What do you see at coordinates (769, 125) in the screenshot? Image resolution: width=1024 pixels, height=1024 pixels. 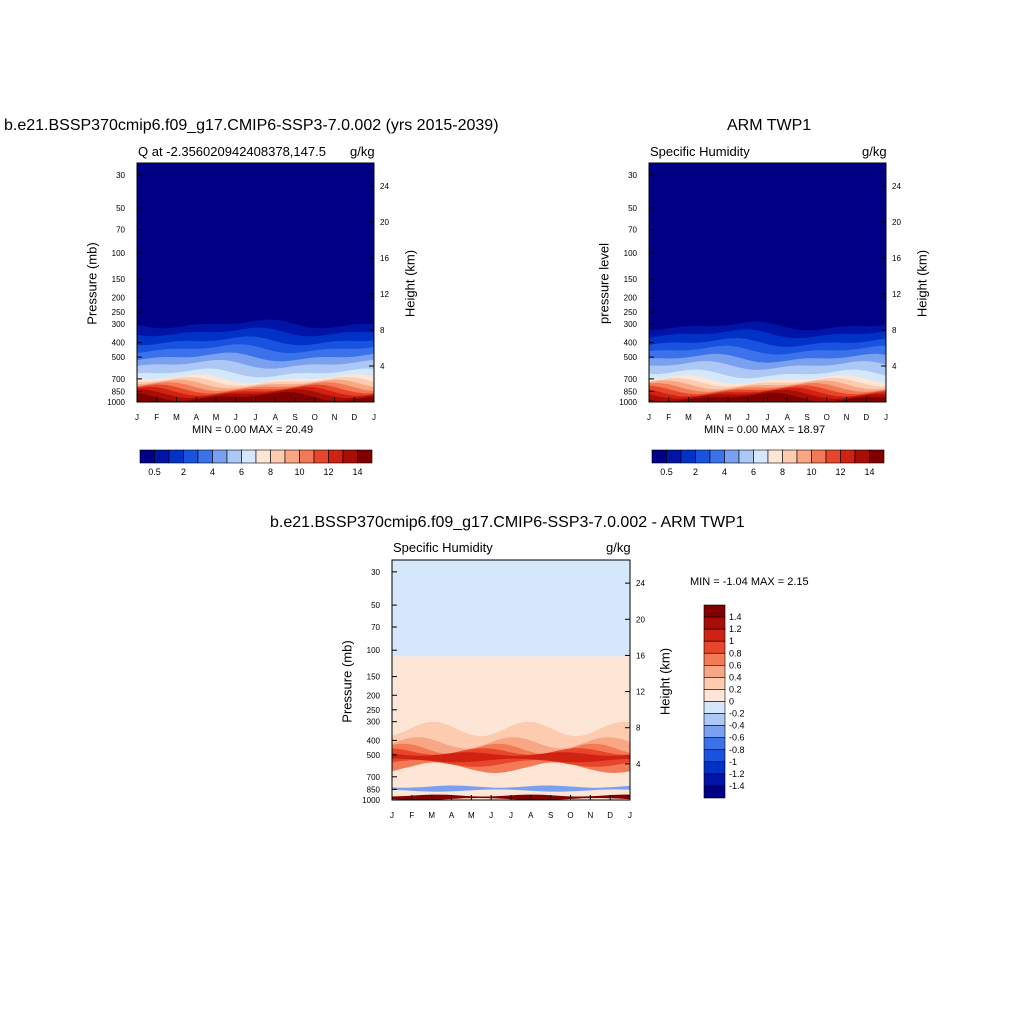 I see `chart-2-title: ARM TWP1` at bounding box center [769, 125].